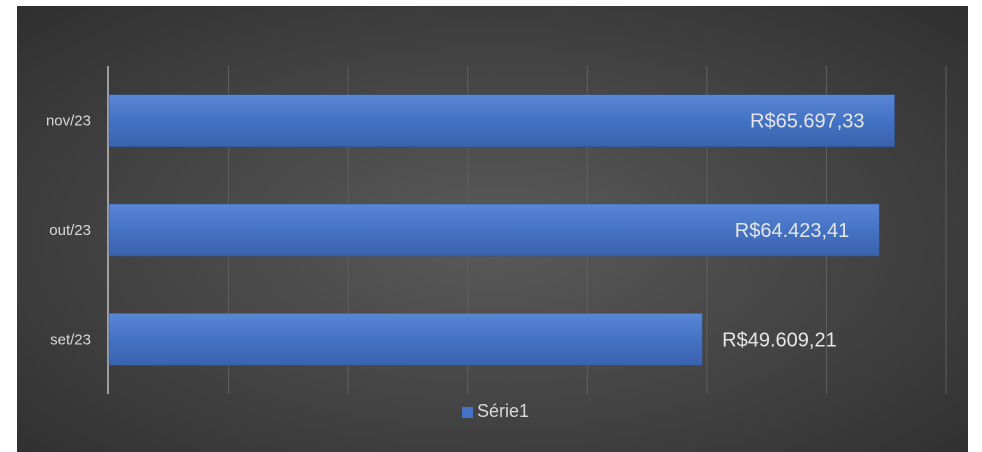  I want to click on category-label: nov/23, so click(68, 121).